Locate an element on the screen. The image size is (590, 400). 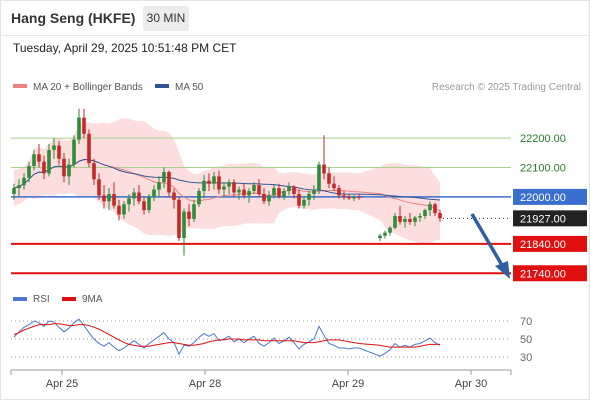
level-label-text: 21740.00 is located at coordinates (543, 274).